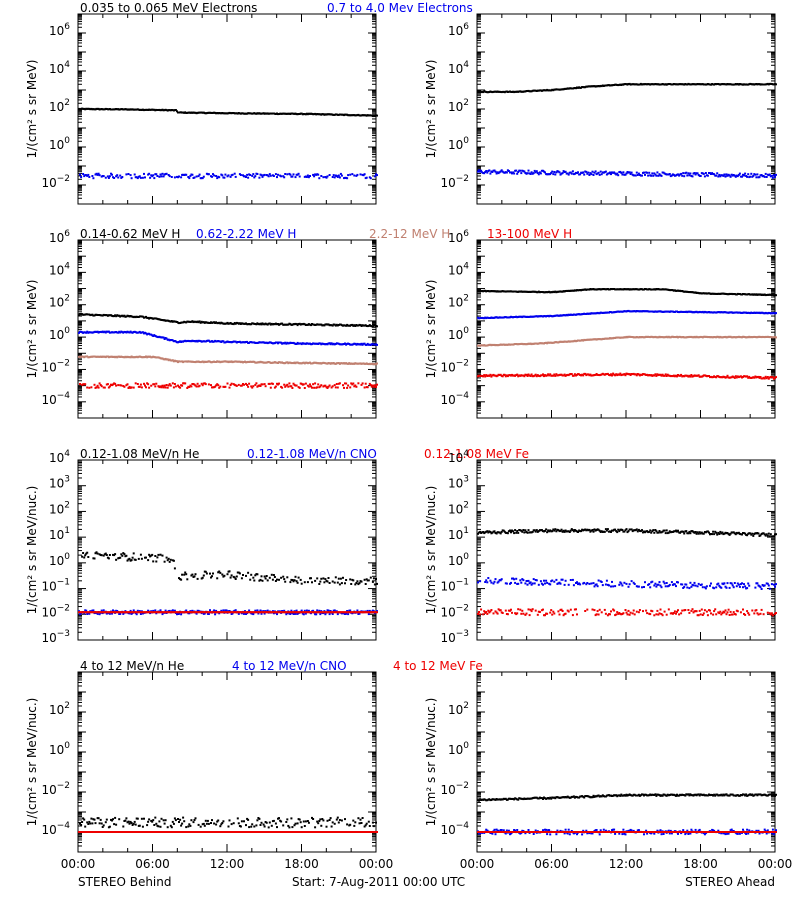  Describe the element at coordinates (32, 550) in the screenshot. I see `y-axis-label: 1/(cm² s sr MeV/nuc.)` at that location.